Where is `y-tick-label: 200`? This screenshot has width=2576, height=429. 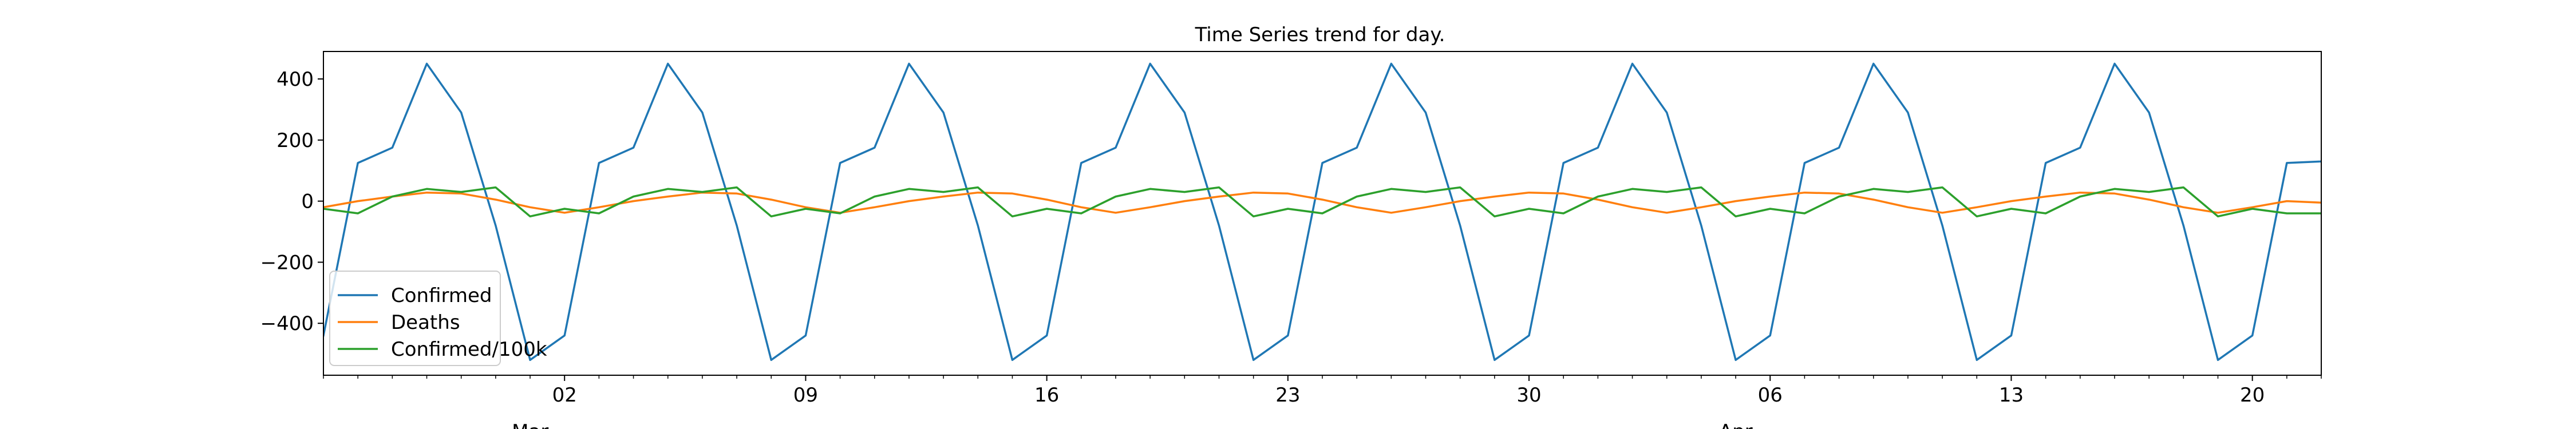
y-tick-label: 200 is located at coordinates (295, 140).